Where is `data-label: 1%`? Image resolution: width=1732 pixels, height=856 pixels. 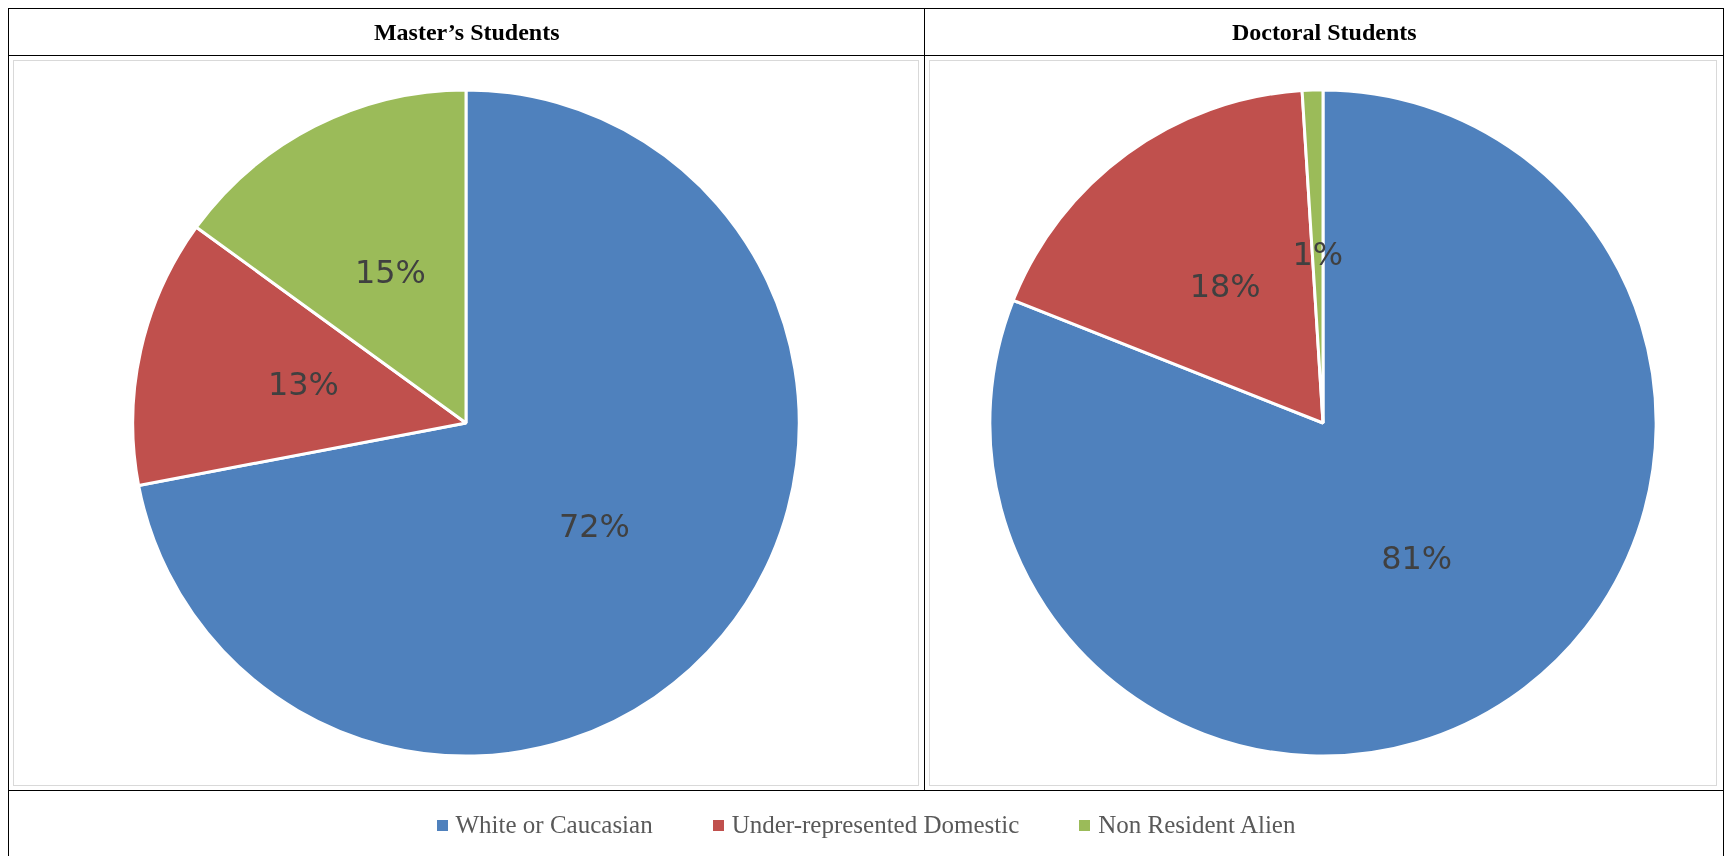
data-label: 1% is located at coordinates (1318, 253).